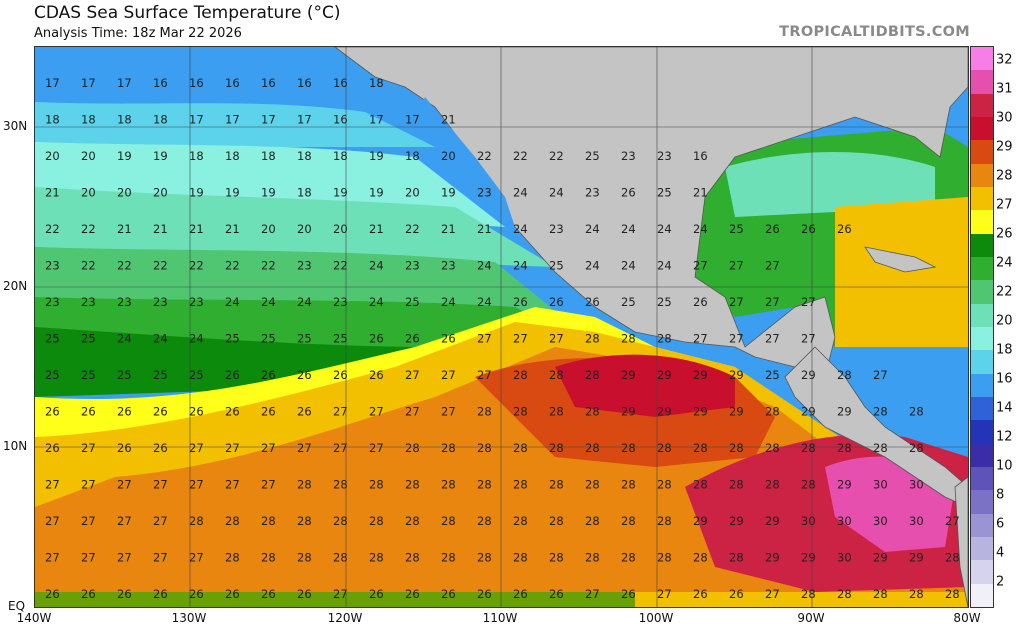 The height and width of the screenshot is (628, 1024). Describe the element at coordinates (1000, 553) in the screenshot. I see `colorbar-tick-label: 4` at that location.